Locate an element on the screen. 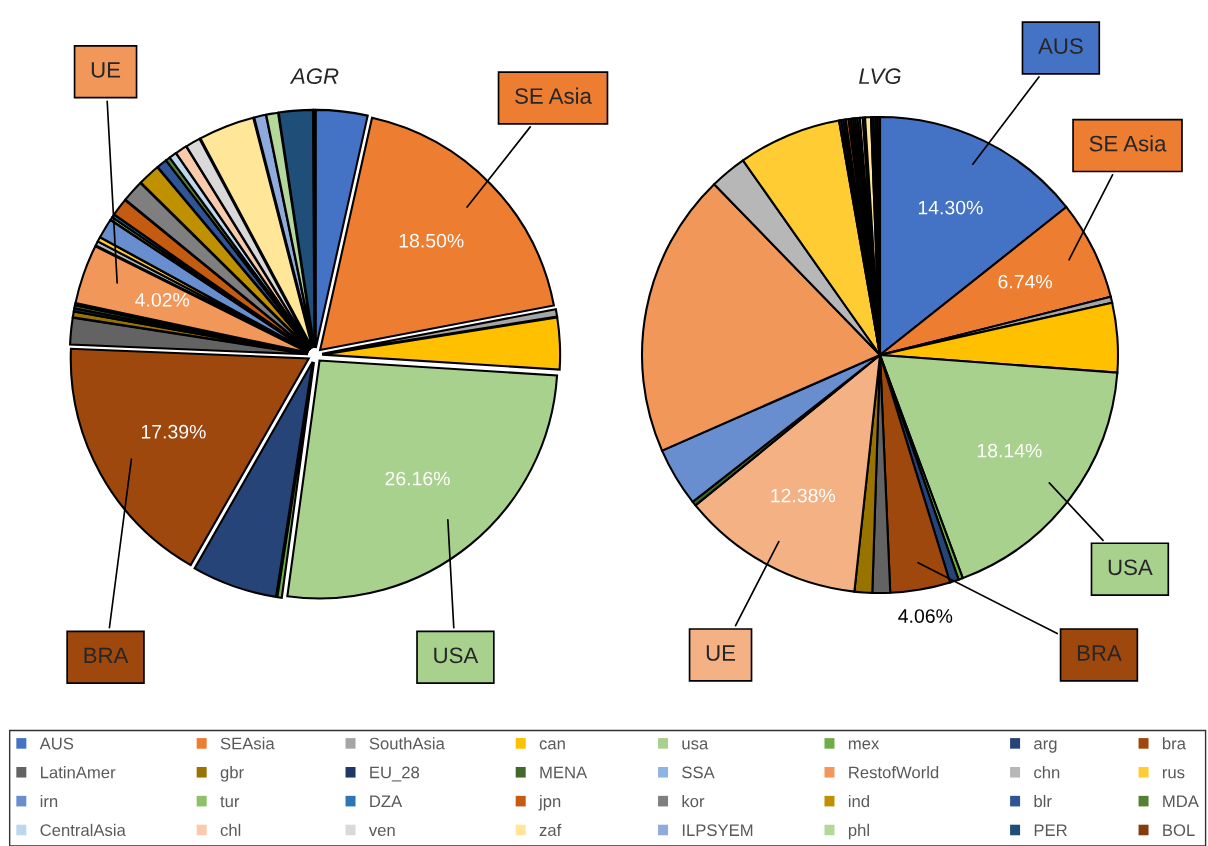 This screenshot has height=846, width=1208. legend-label: gbr is located at coordinates (232, 774).